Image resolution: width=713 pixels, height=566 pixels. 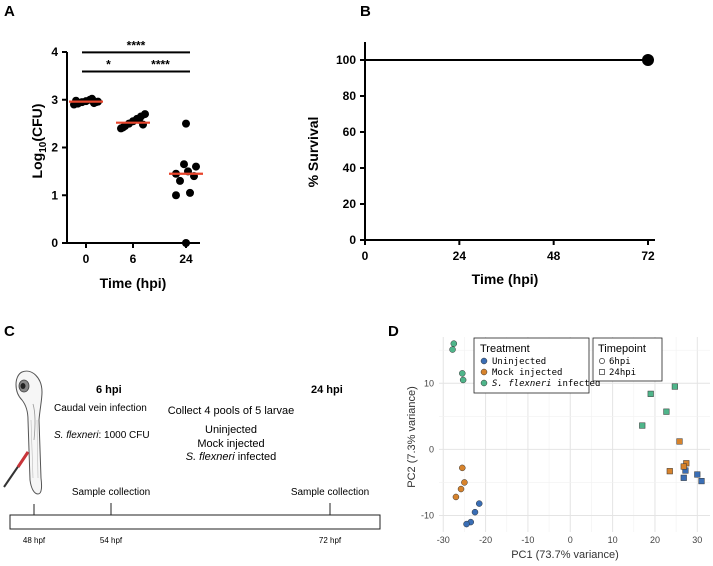 What do you see at coordinates (54, 243) in the screenshot?
I see `panel-a-ytick-label: 0` at bounding box center [54, 243].